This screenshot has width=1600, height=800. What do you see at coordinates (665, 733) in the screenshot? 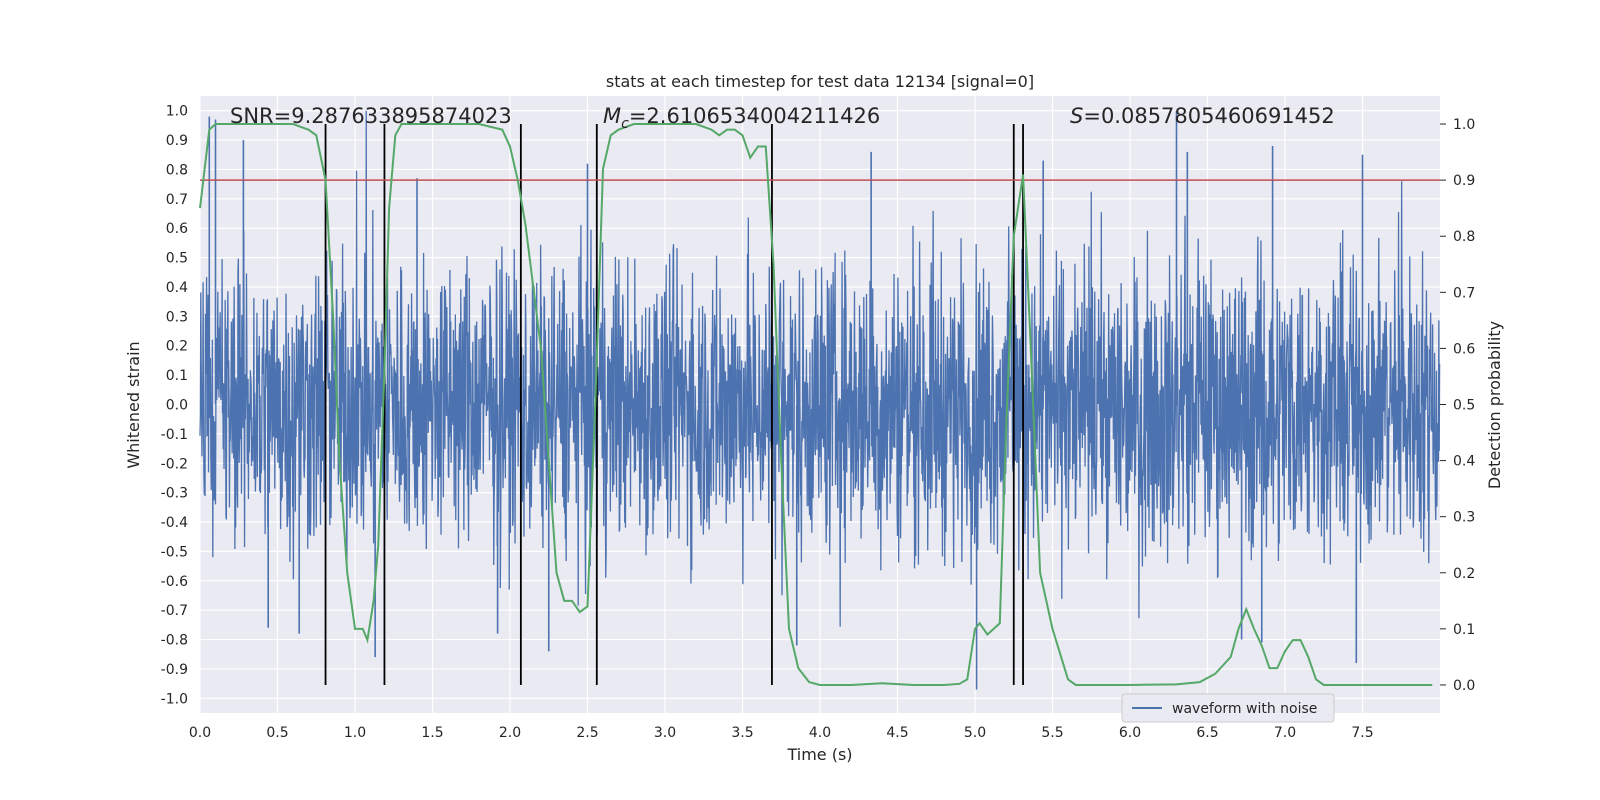
I see `x-tick-label: 3.0` at bounding box center [665, 733].